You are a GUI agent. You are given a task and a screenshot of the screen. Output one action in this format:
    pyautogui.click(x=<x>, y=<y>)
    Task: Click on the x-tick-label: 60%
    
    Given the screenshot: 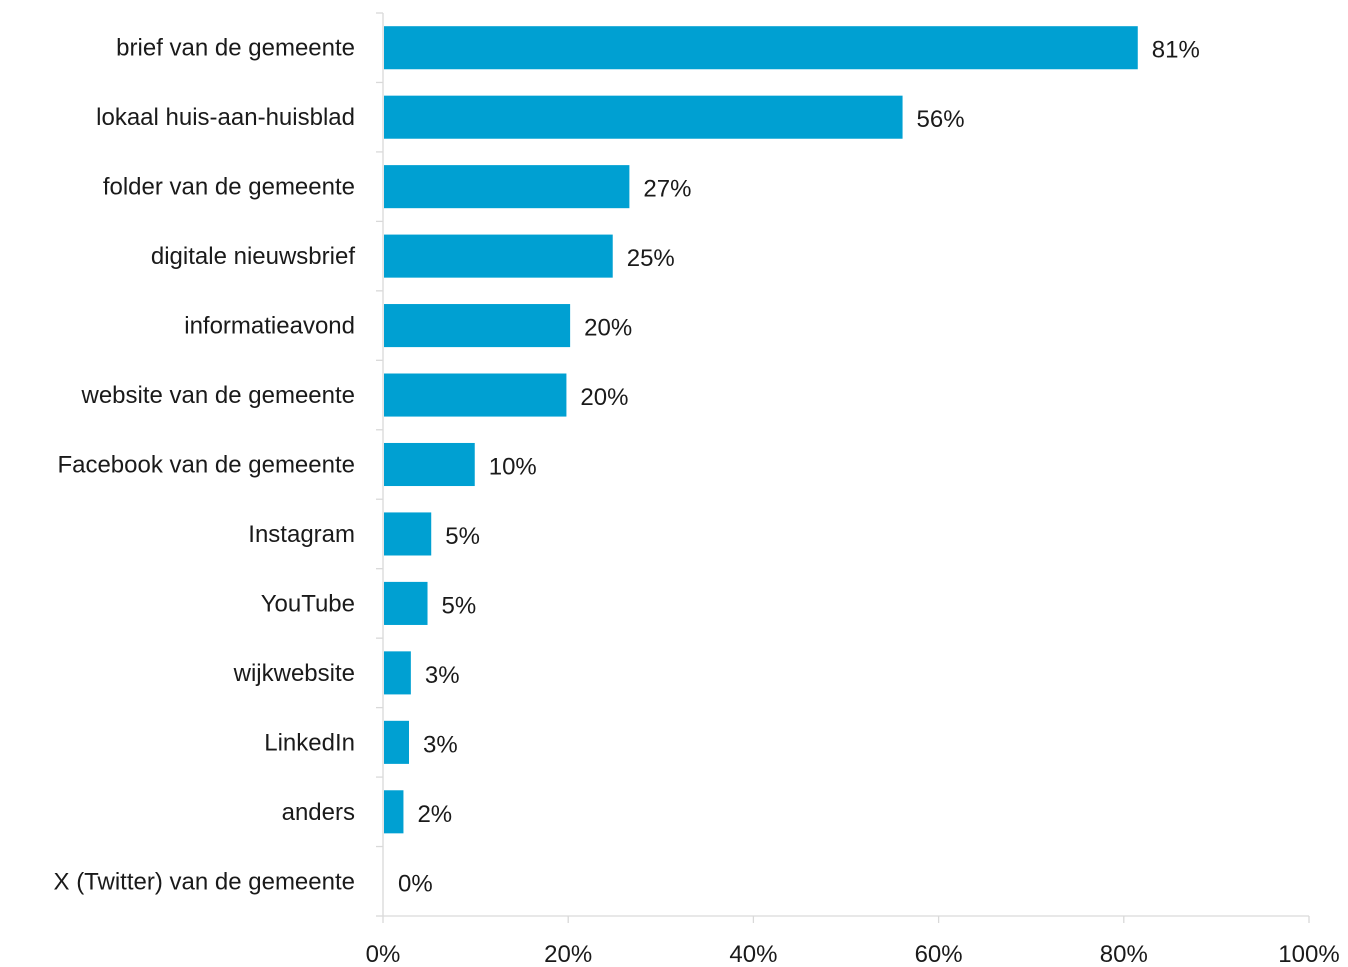 What is the action you would take?
    pyautogui.click(x=939, y=954)
    